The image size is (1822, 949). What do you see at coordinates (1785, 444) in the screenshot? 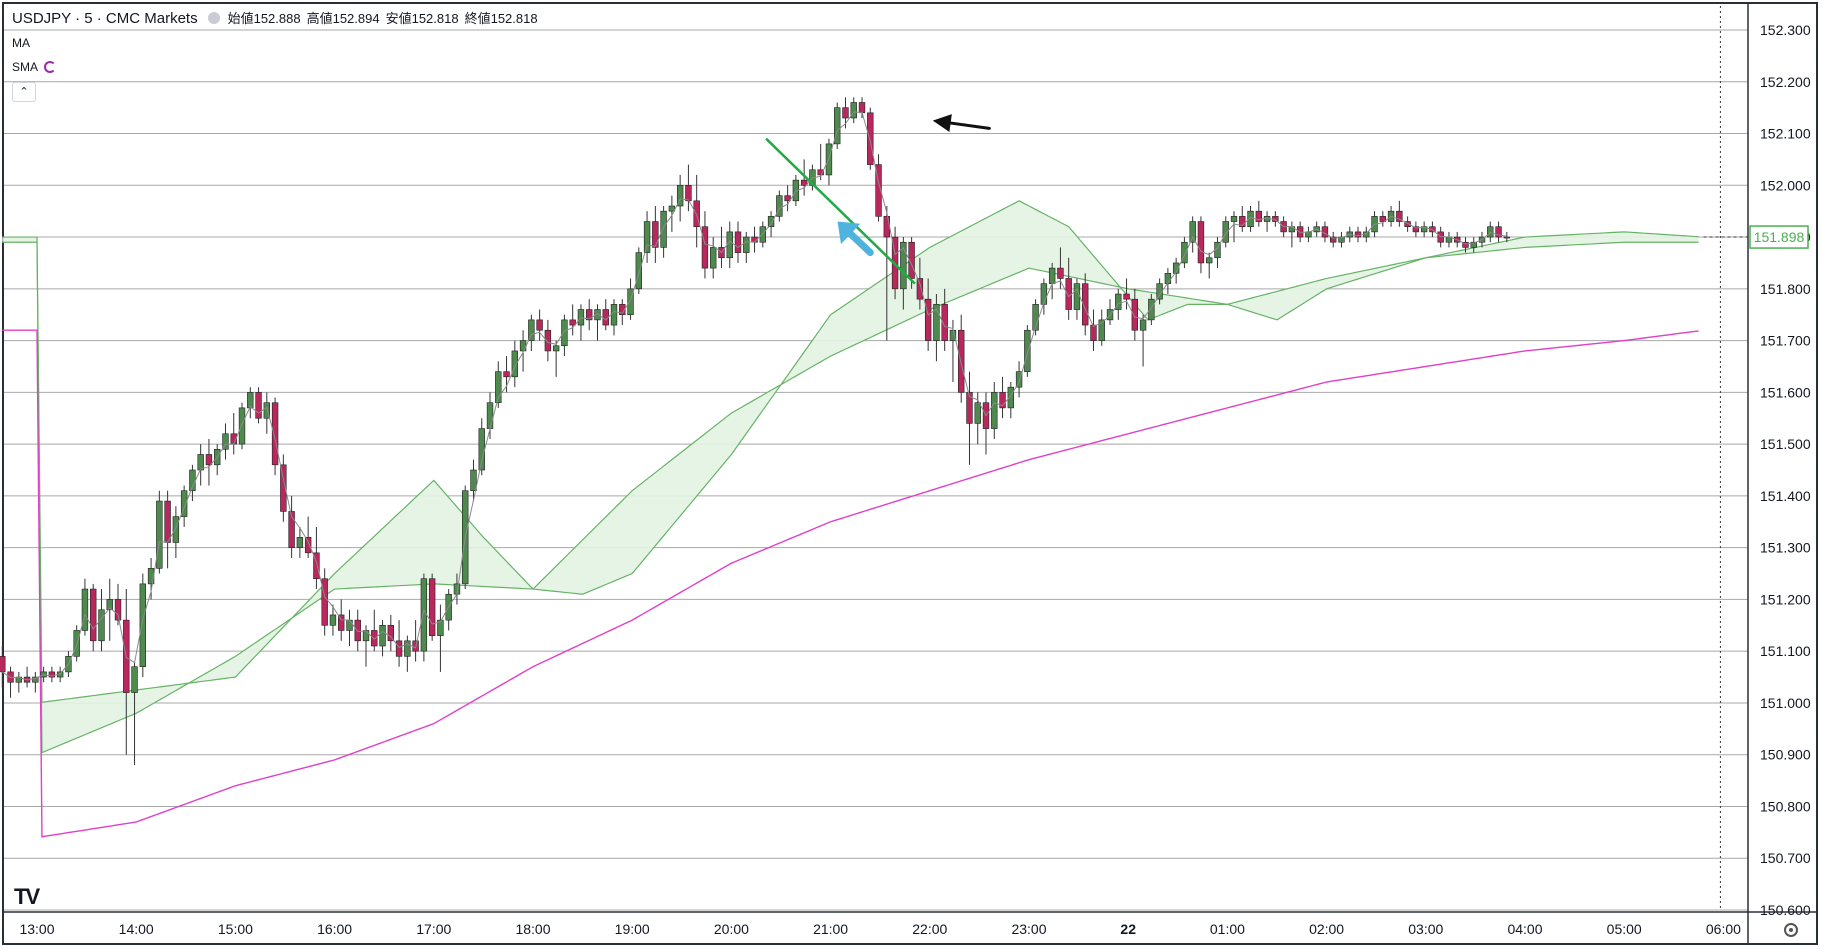
I see `y-tick-label: 151.500` at bounding box center [1785, 444].